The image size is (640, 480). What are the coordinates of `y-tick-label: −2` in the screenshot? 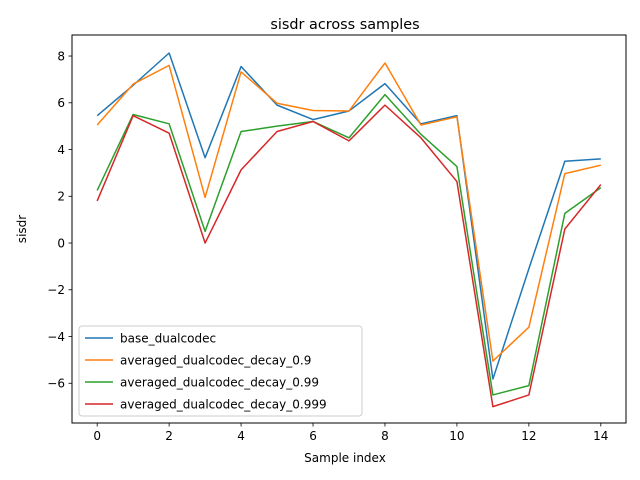 It's located at (56, 290).